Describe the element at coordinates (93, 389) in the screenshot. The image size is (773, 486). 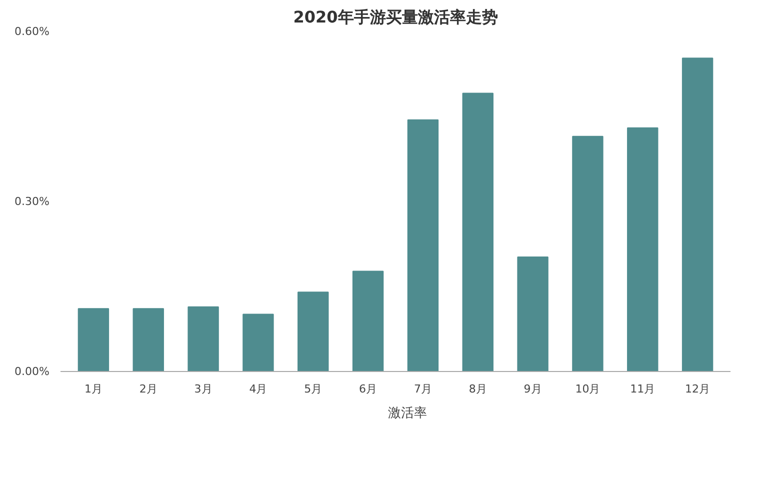
I see `x-tick-label: 1月` at that location.